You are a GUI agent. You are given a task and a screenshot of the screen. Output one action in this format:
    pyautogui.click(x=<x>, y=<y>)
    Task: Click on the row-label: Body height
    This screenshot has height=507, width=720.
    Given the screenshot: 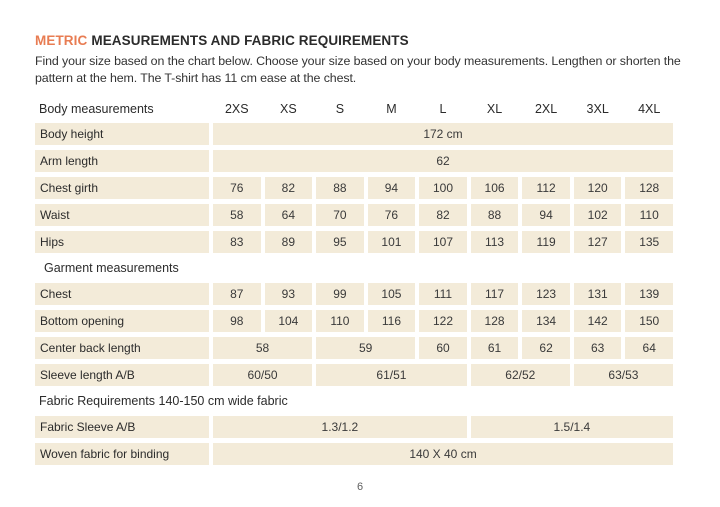 What is the action you would take?
    pyautogui.click(x=122, y=134)
    